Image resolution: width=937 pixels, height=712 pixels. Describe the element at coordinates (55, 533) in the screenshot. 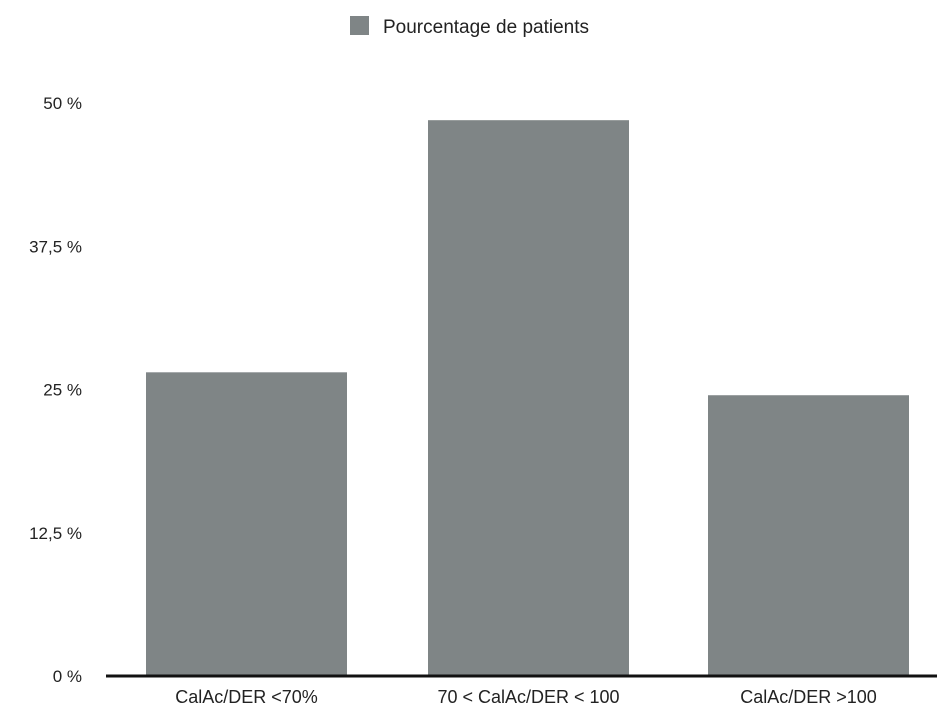

I see `y-tick-label: 12,5 %` at that location.